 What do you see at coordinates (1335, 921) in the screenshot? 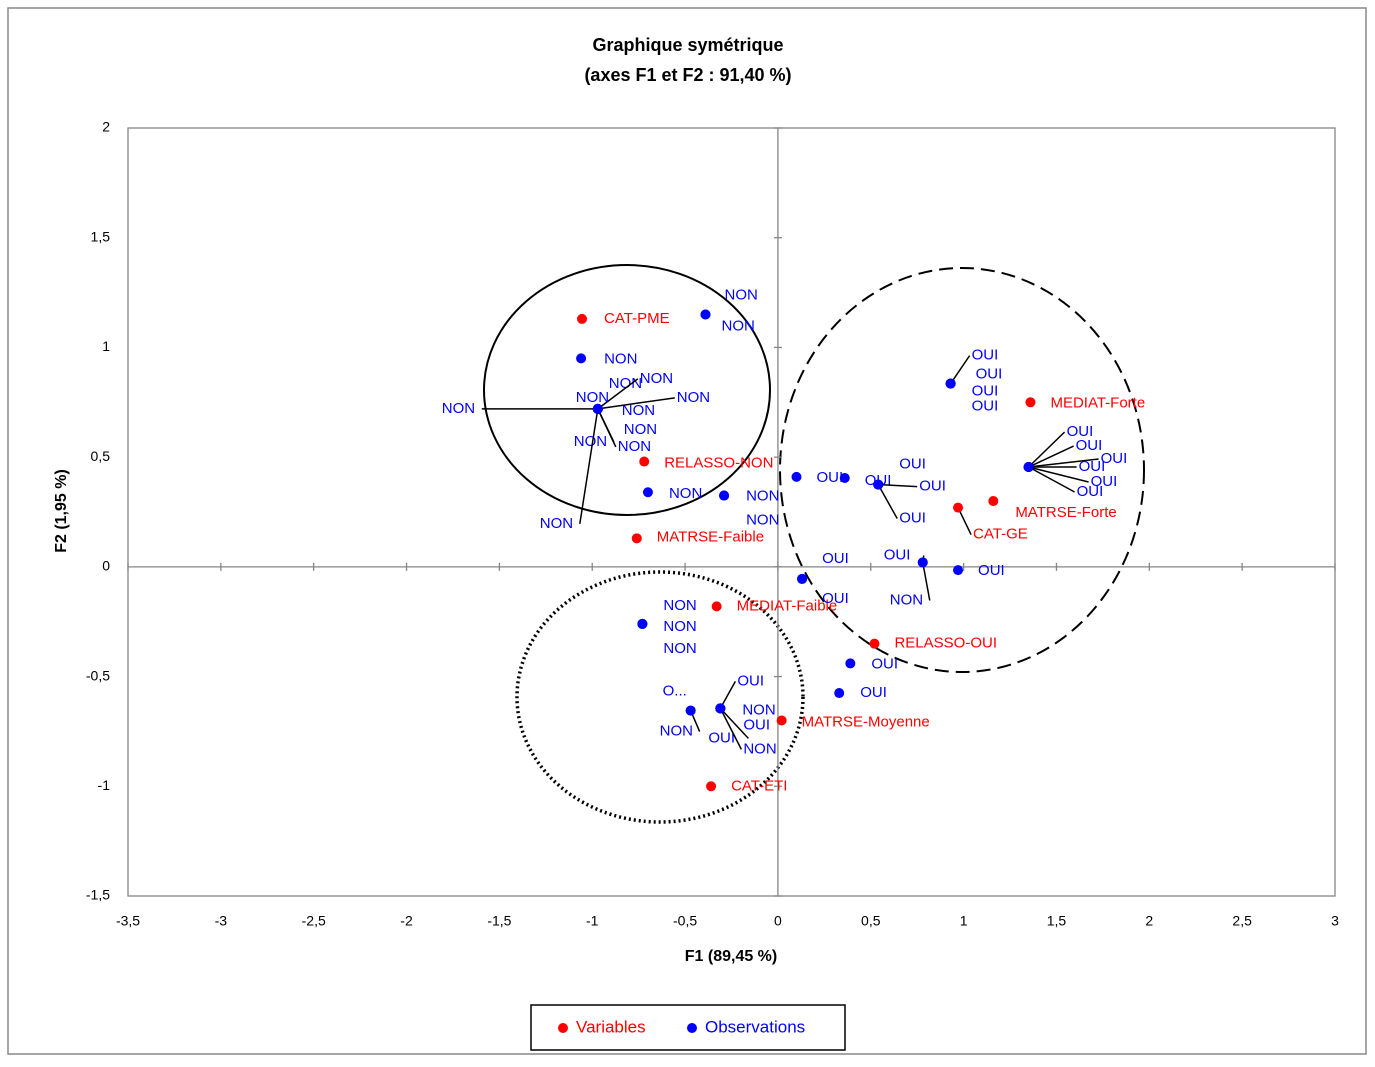
I see `x-tick-label: 3` at bounding box center [1335, 921].